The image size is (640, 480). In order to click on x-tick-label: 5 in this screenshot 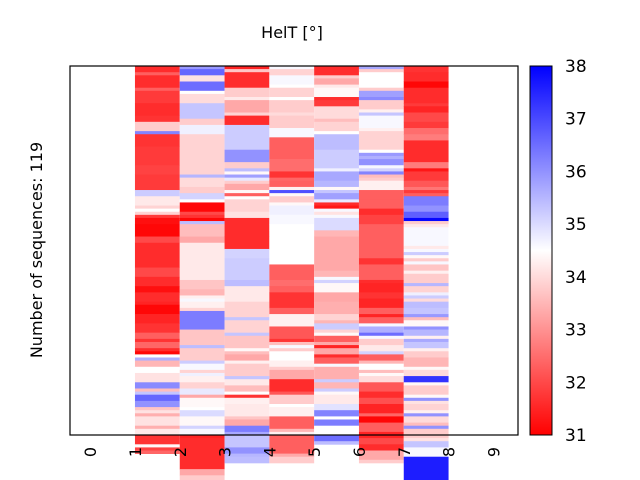, I will do `click(314, 452)`.